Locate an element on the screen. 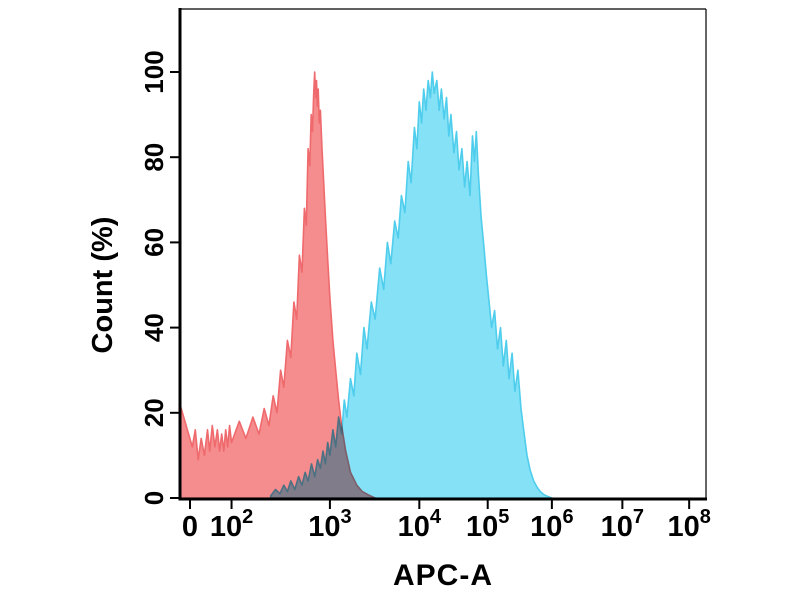  y-axis-ticks: 0 20 40 60 80 100 is located at coordinates (159, 277).